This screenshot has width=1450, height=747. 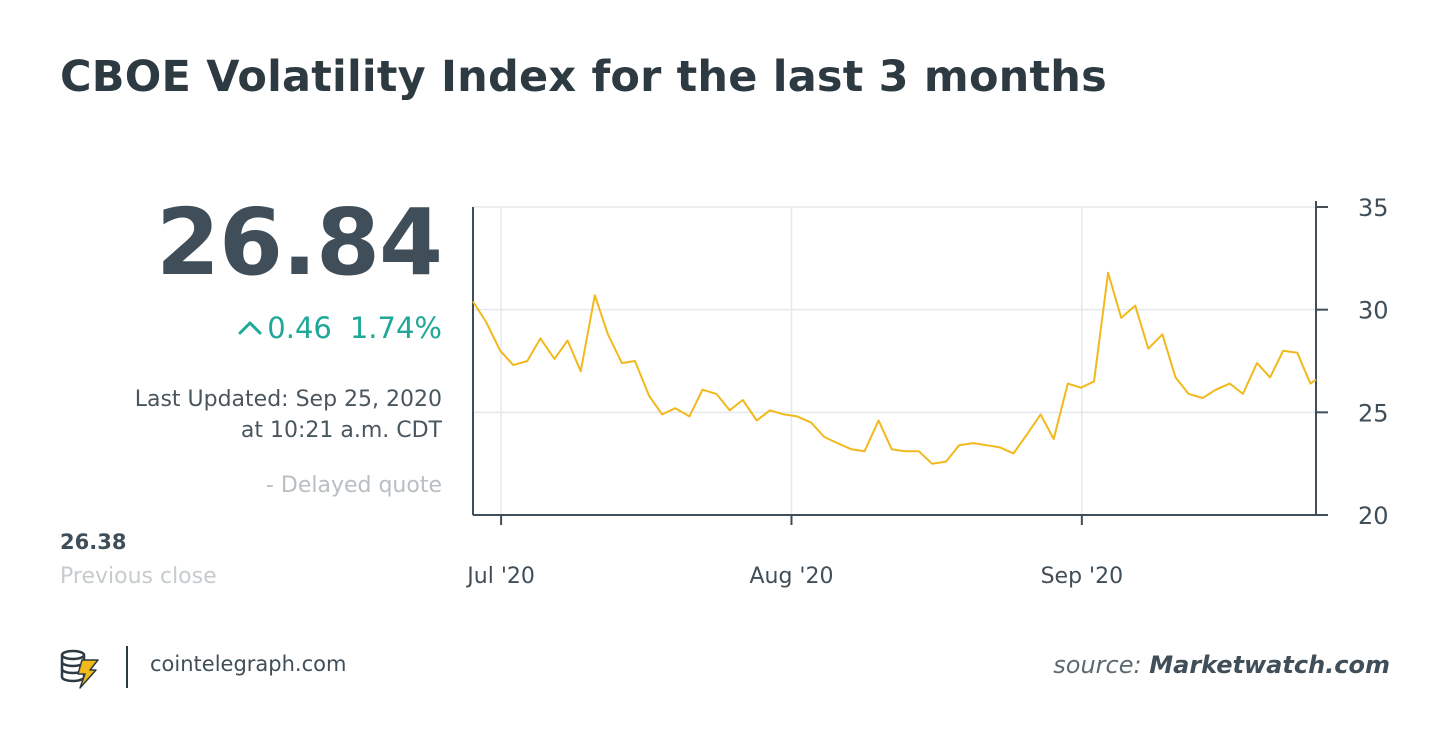 I want to click on source-label: source:, so click(x=1097, y=665).